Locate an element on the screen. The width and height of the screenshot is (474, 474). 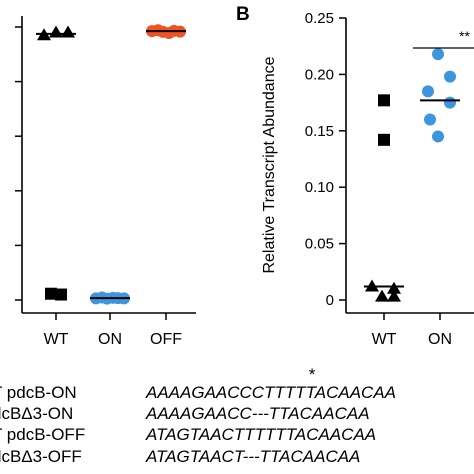
sequence-row-sequence: AAAAGAACCCTTTTTACAACAA is located at coordinates (270, 392).